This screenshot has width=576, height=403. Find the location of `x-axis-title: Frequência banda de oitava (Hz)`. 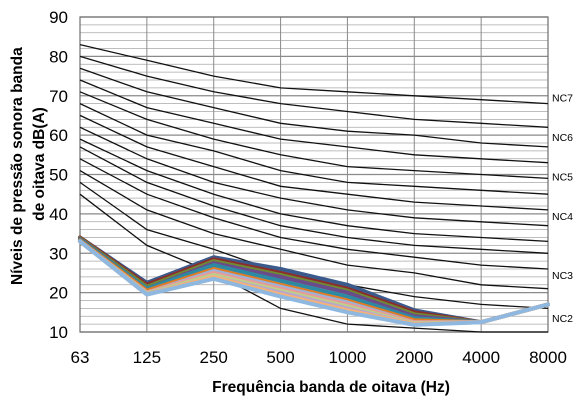

x-axis-title: Frequência banda de oitava (Hz) is located at coordinates (331, 387).